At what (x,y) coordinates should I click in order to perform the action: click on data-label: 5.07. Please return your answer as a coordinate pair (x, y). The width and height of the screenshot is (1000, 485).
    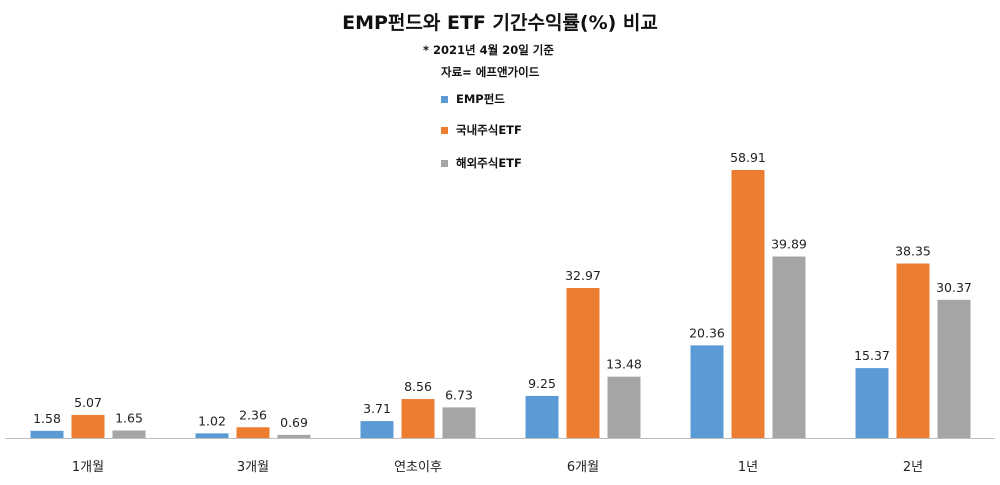
    Looking at the image, I should click on (88, 402).